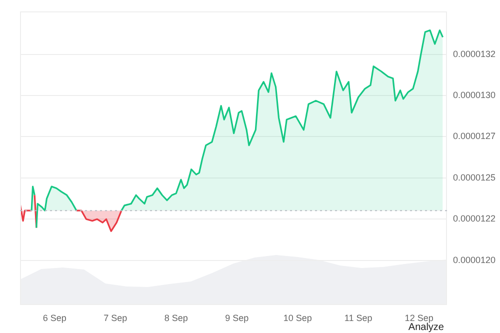 Image resolution: width=500 pixels, height=333 pixels. What do you see at coordinates (237, 317) in the screenshot?
I see `x-tick-label: 9 Sep` at bounding box center [237, 317].